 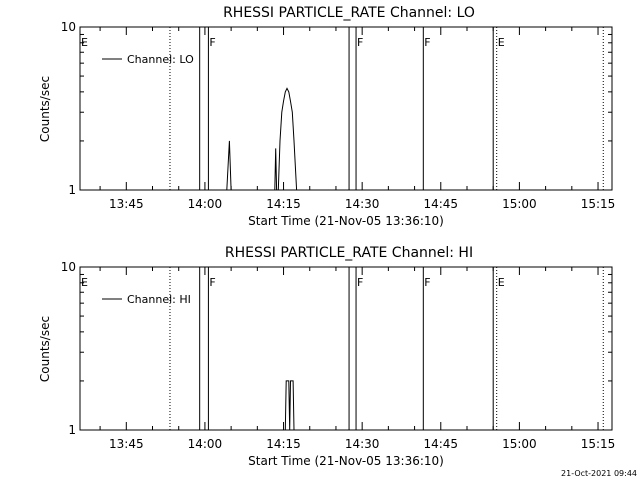 I want to click on legend-entry: Channel: LO, so click(x=160, y=59).